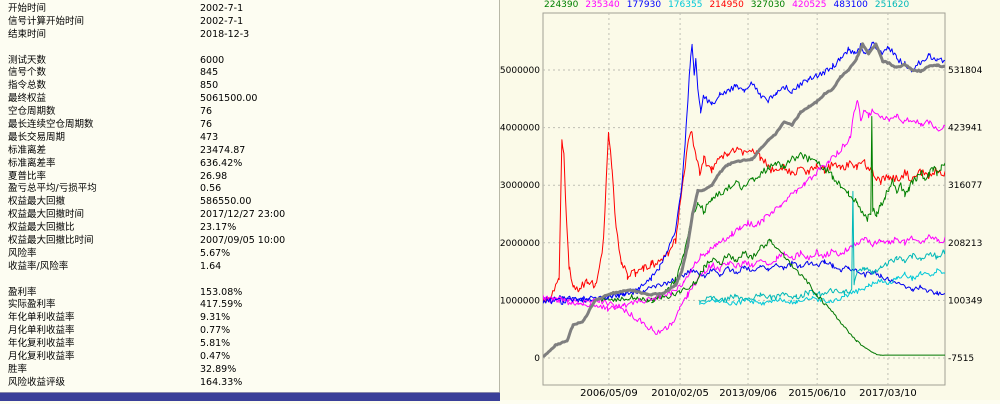 This screenshot has width=1000, height=404. I want to click on legend-item: 235340, so click(602, 5).